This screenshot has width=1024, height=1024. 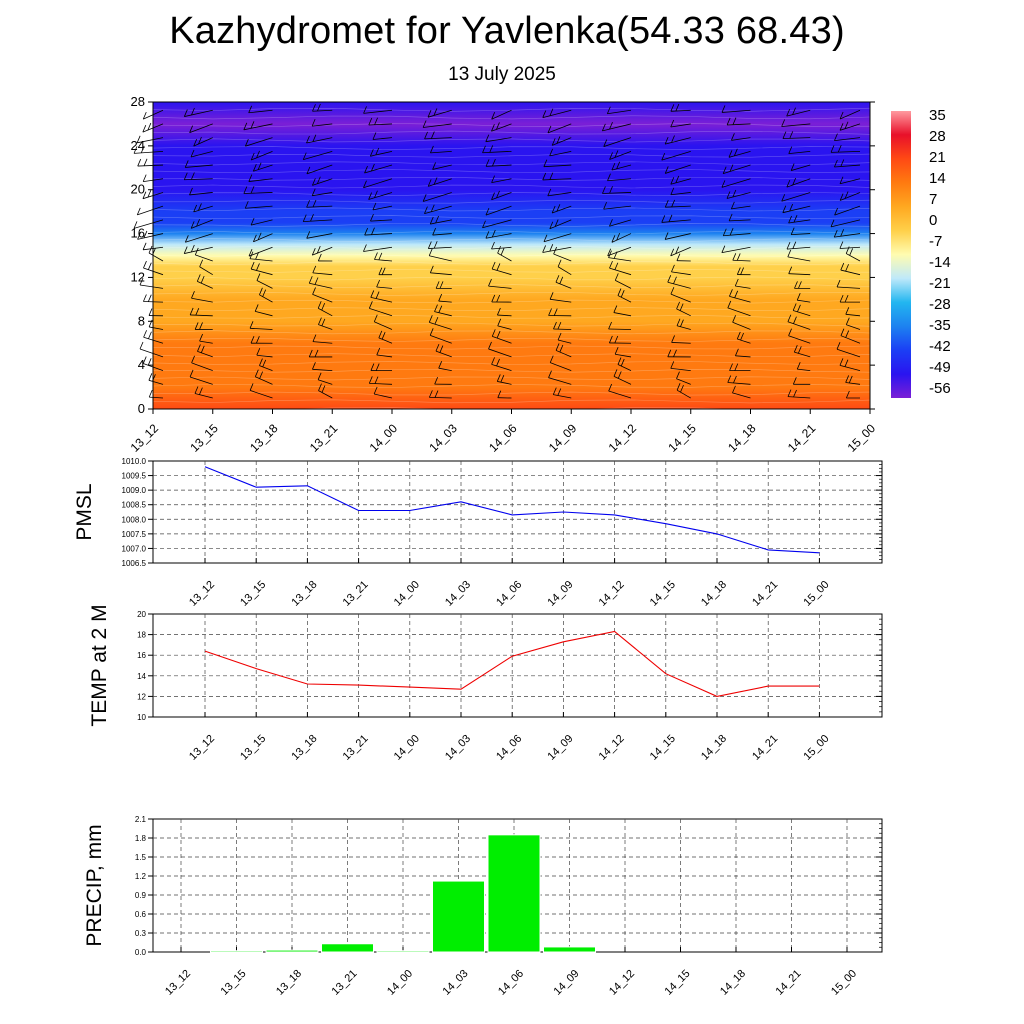 I want to click on y-tick-label: 16, so click(x=141, y=655).